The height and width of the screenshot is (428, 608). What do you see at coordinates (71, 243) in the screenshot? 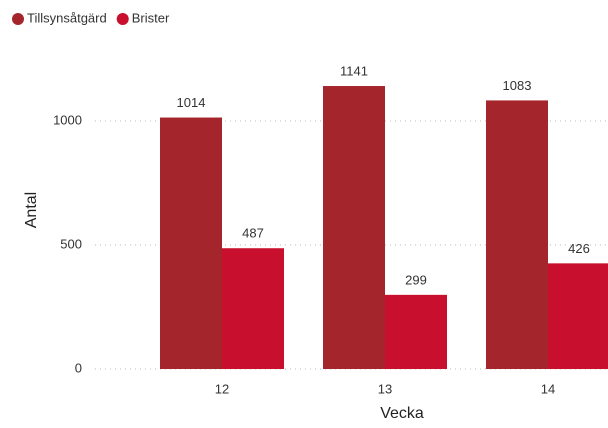
I see `y-tick-label: 500` at bounding box center [71, 243].